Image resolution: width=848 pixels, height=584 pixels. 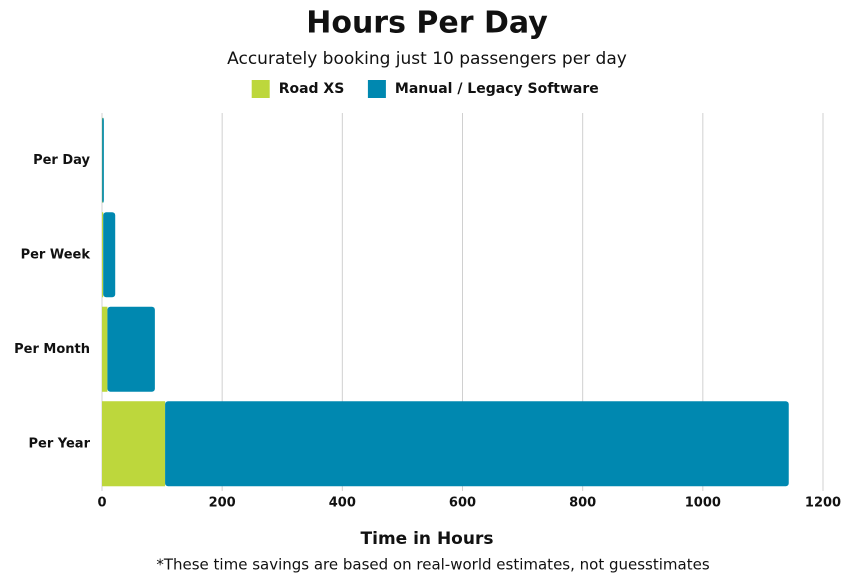 I want to click on x-tick-label: 400, so click(x=342, y=503).